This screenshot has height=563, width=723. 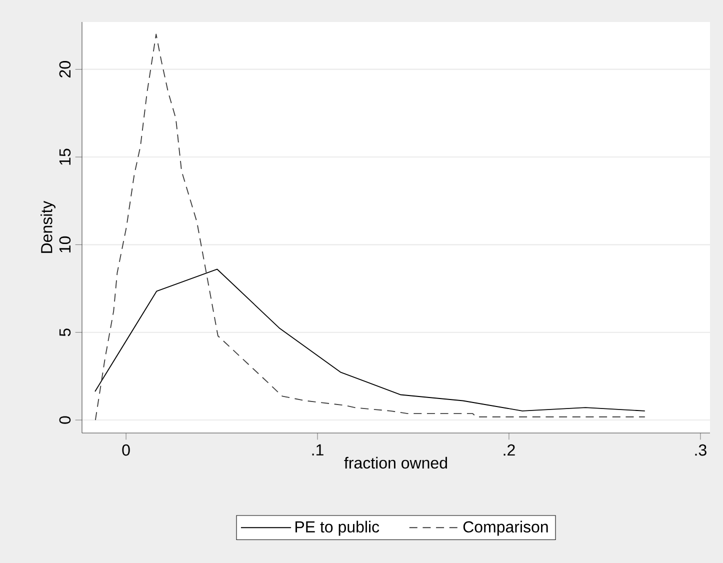 I want to click on y-tick-label: 20, so click(x=65, y=69).